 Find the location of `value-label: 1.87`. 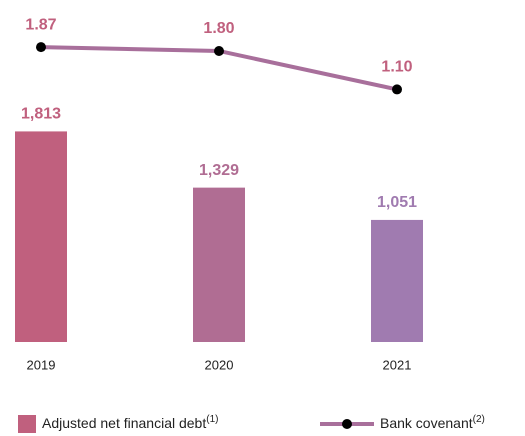

value-label: 1.87 is located at coordinates (40, 24).